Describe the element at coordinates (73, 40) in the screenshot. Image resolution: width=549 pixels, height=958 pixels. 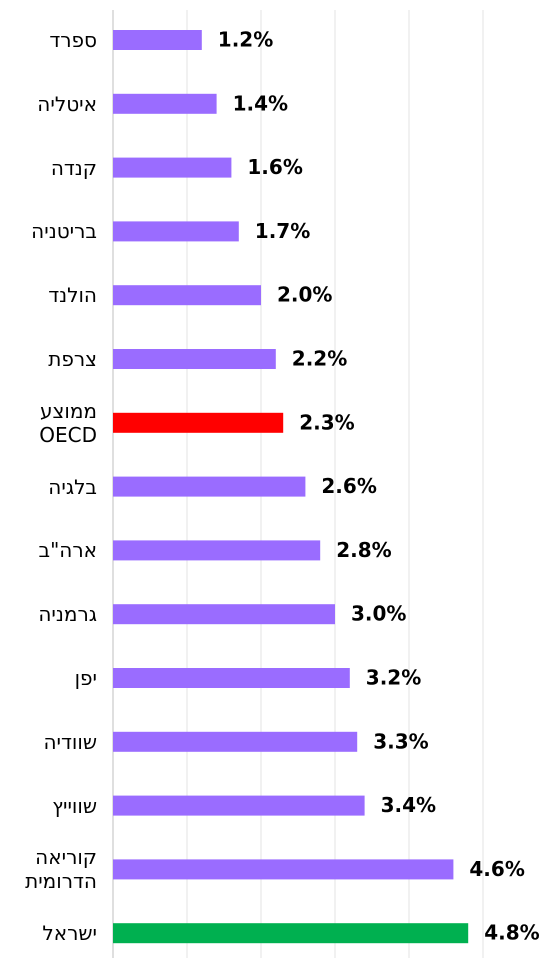
I see `category-label: ספרד` at that location.